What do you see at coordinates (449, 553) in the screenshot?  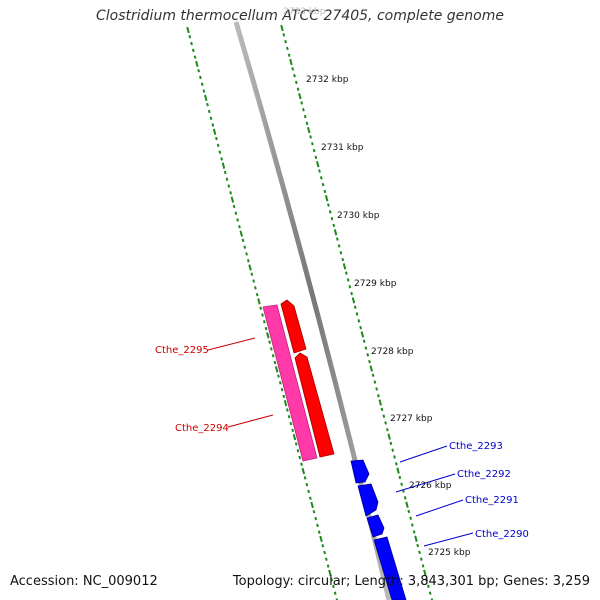 I see `kbp-label: 2725 kbp` at bounding box center [449, 553].